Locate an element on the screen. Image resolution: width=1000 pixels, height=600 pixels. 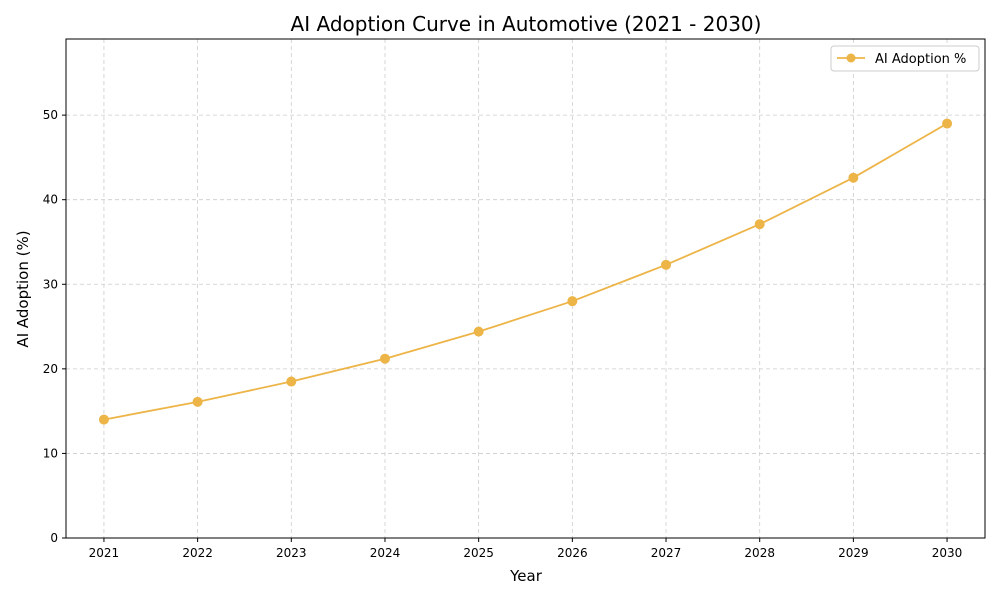
legend-marker-swatch is located at coordinates (851, 58).